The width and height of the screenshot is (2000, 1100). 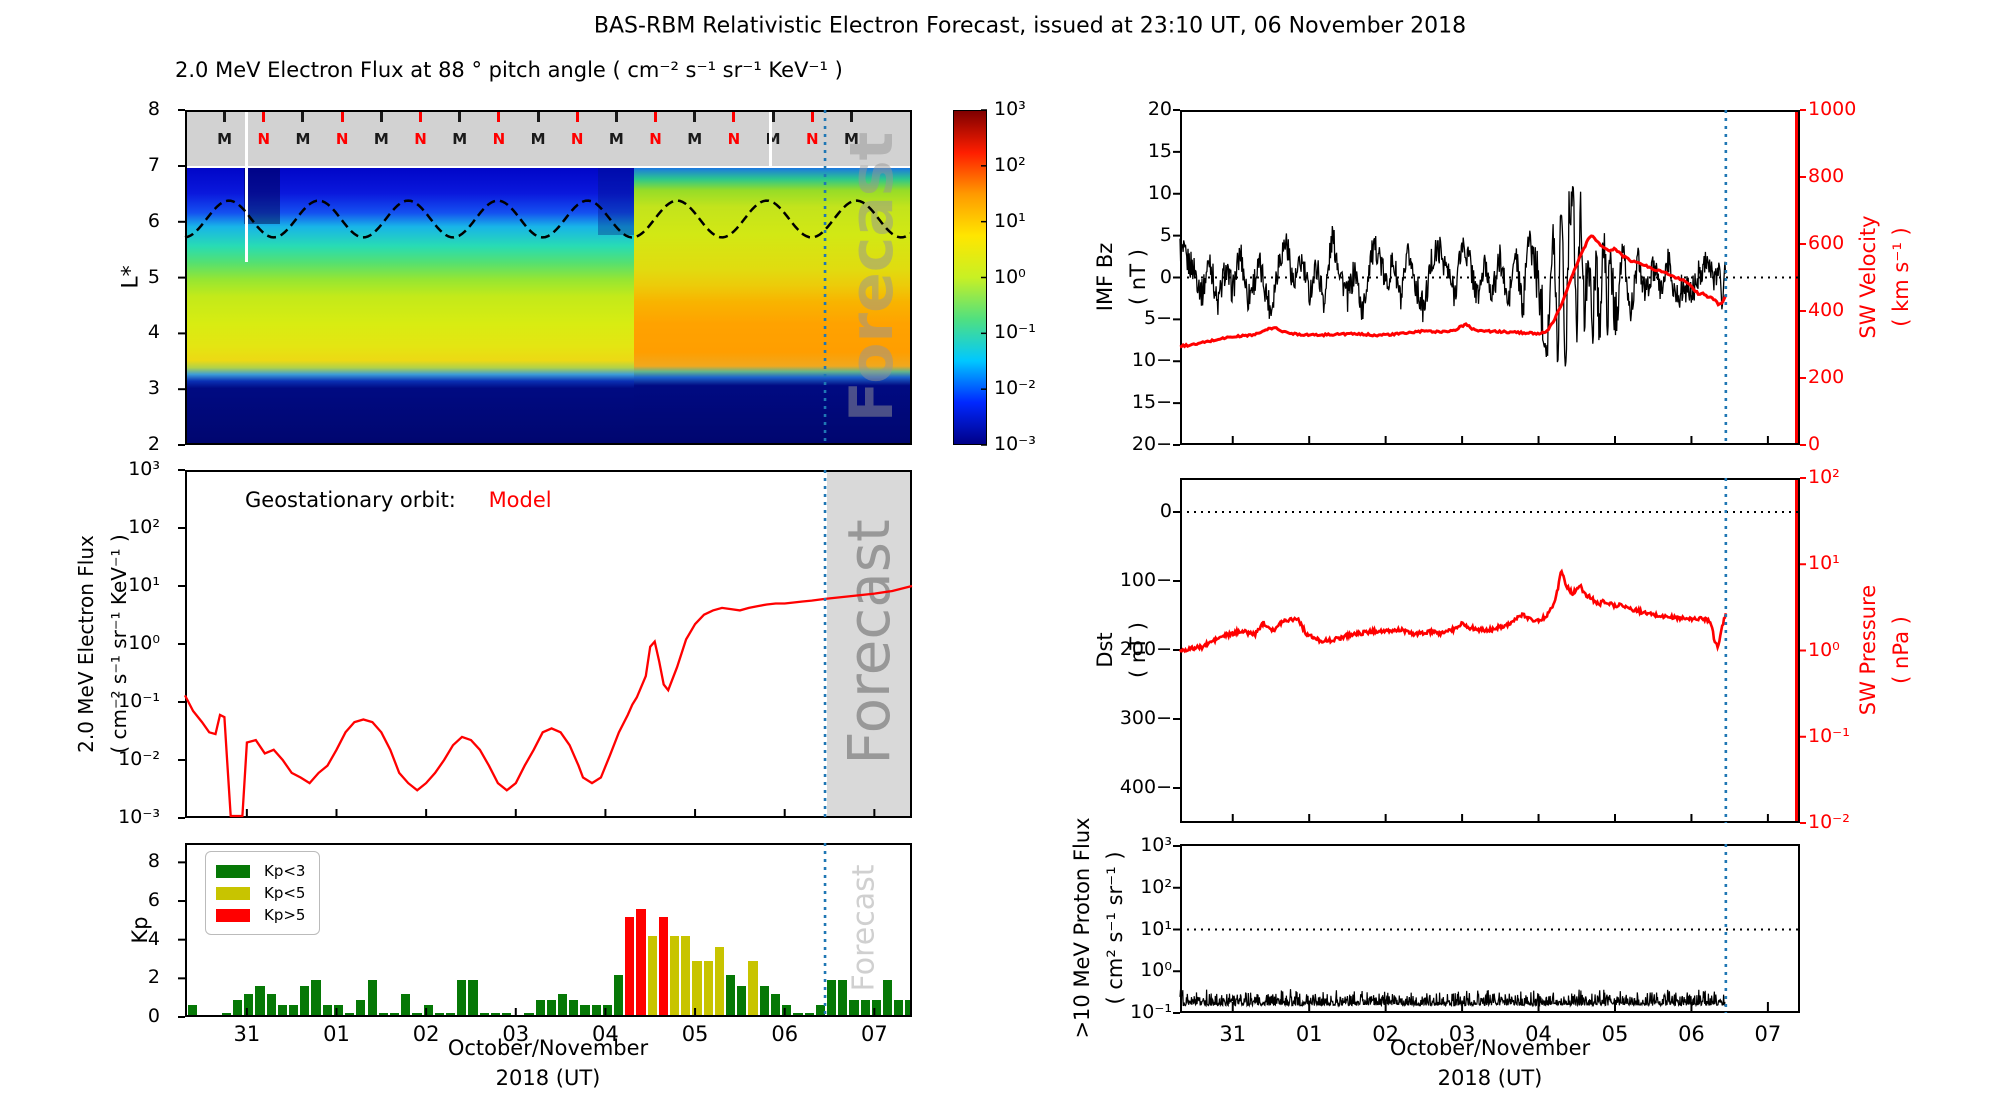 I want to click on x-tick-label-left: 06, so click(x=785, y=1034).